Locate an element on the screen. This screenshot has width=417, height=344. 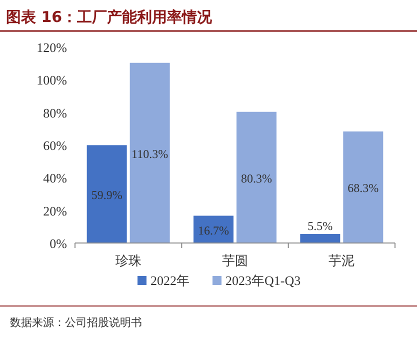
data-label: 59.9% is located at coordinates (106, 195).